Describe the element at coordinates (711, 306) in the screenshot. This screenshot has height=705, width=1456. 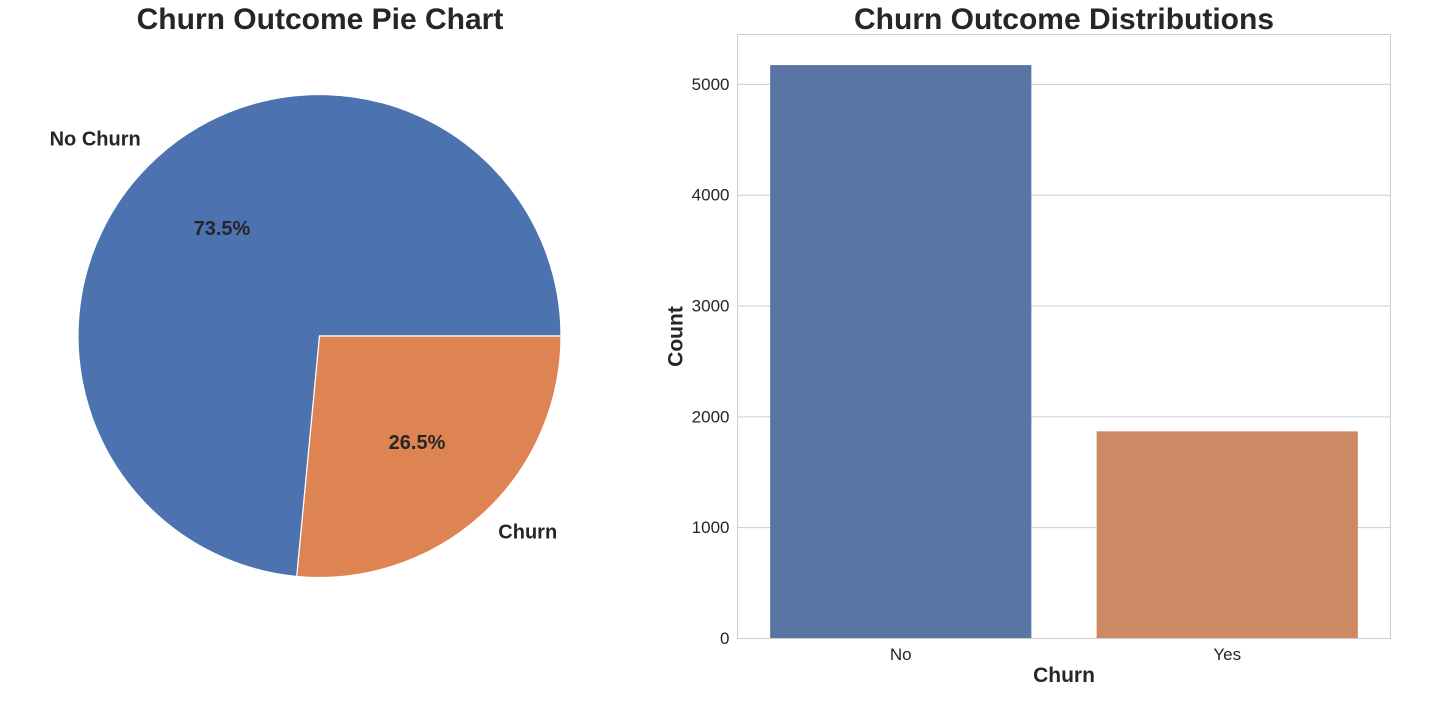
I see `y-tick-label-3000: 3000` at that location.